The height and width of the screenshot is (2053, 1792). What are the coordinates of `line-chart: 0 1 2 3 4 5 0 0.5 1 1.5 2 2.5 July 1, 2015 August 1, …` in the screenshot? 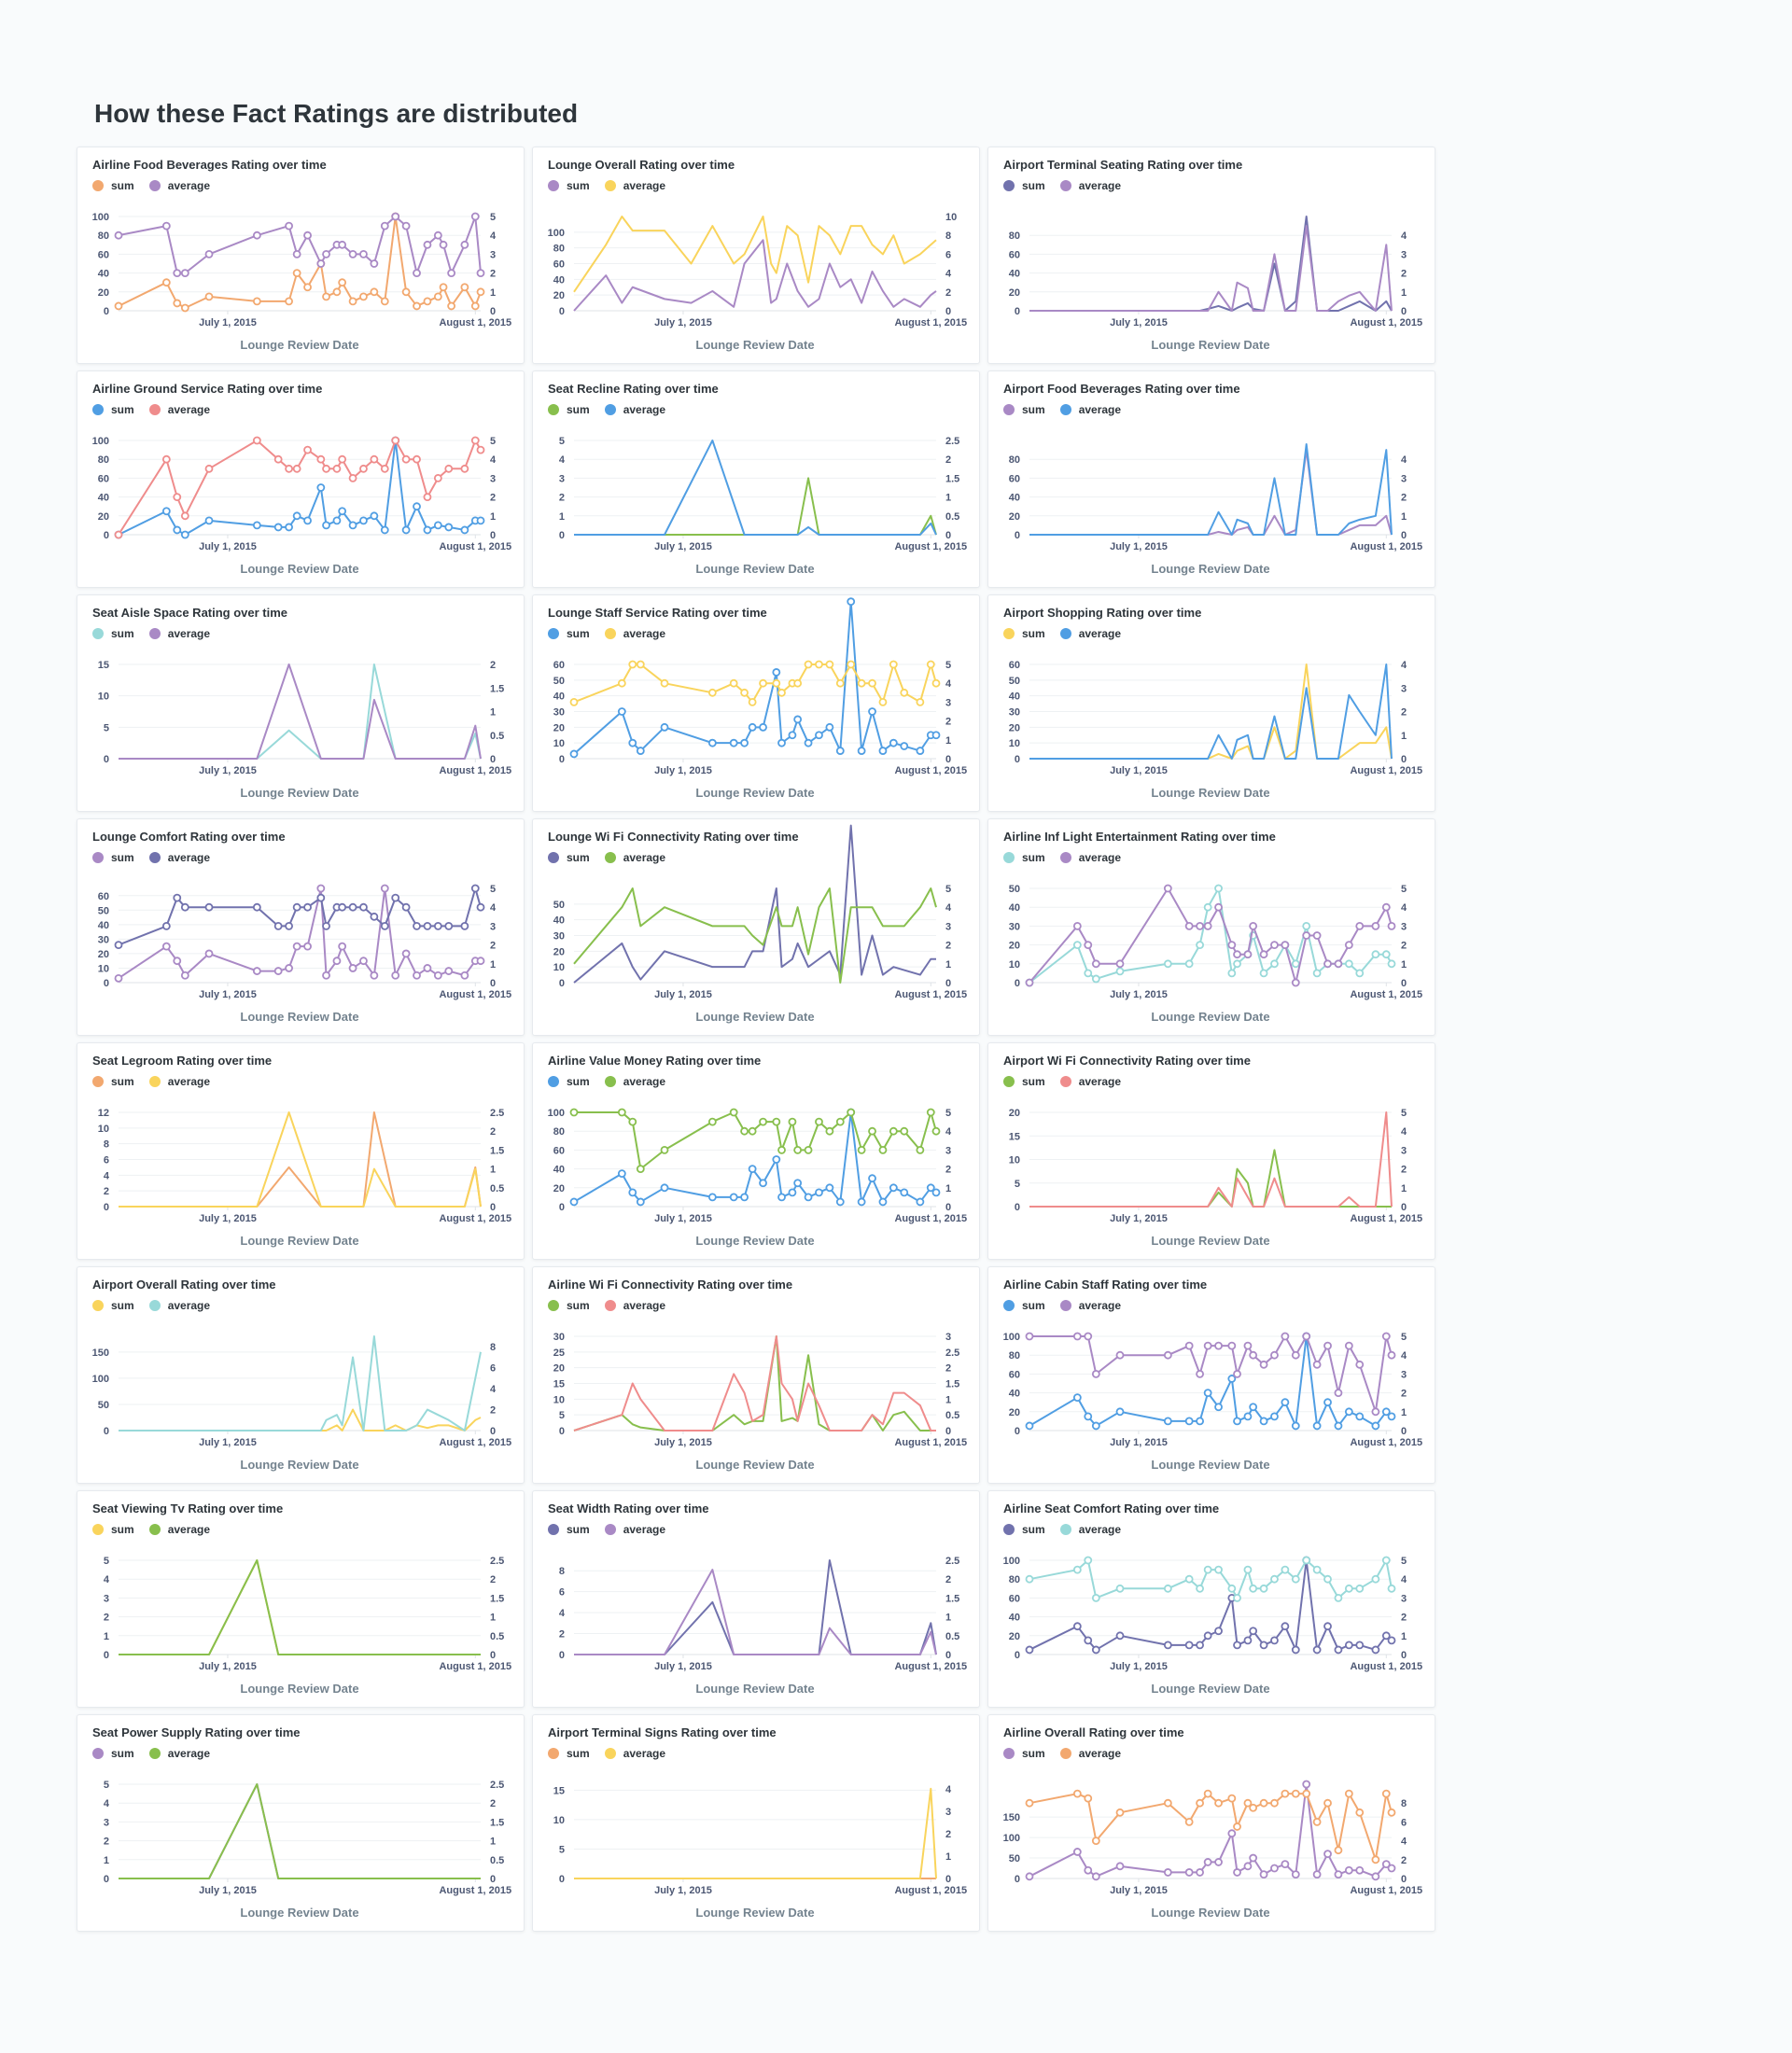 It's located at (756, 479).